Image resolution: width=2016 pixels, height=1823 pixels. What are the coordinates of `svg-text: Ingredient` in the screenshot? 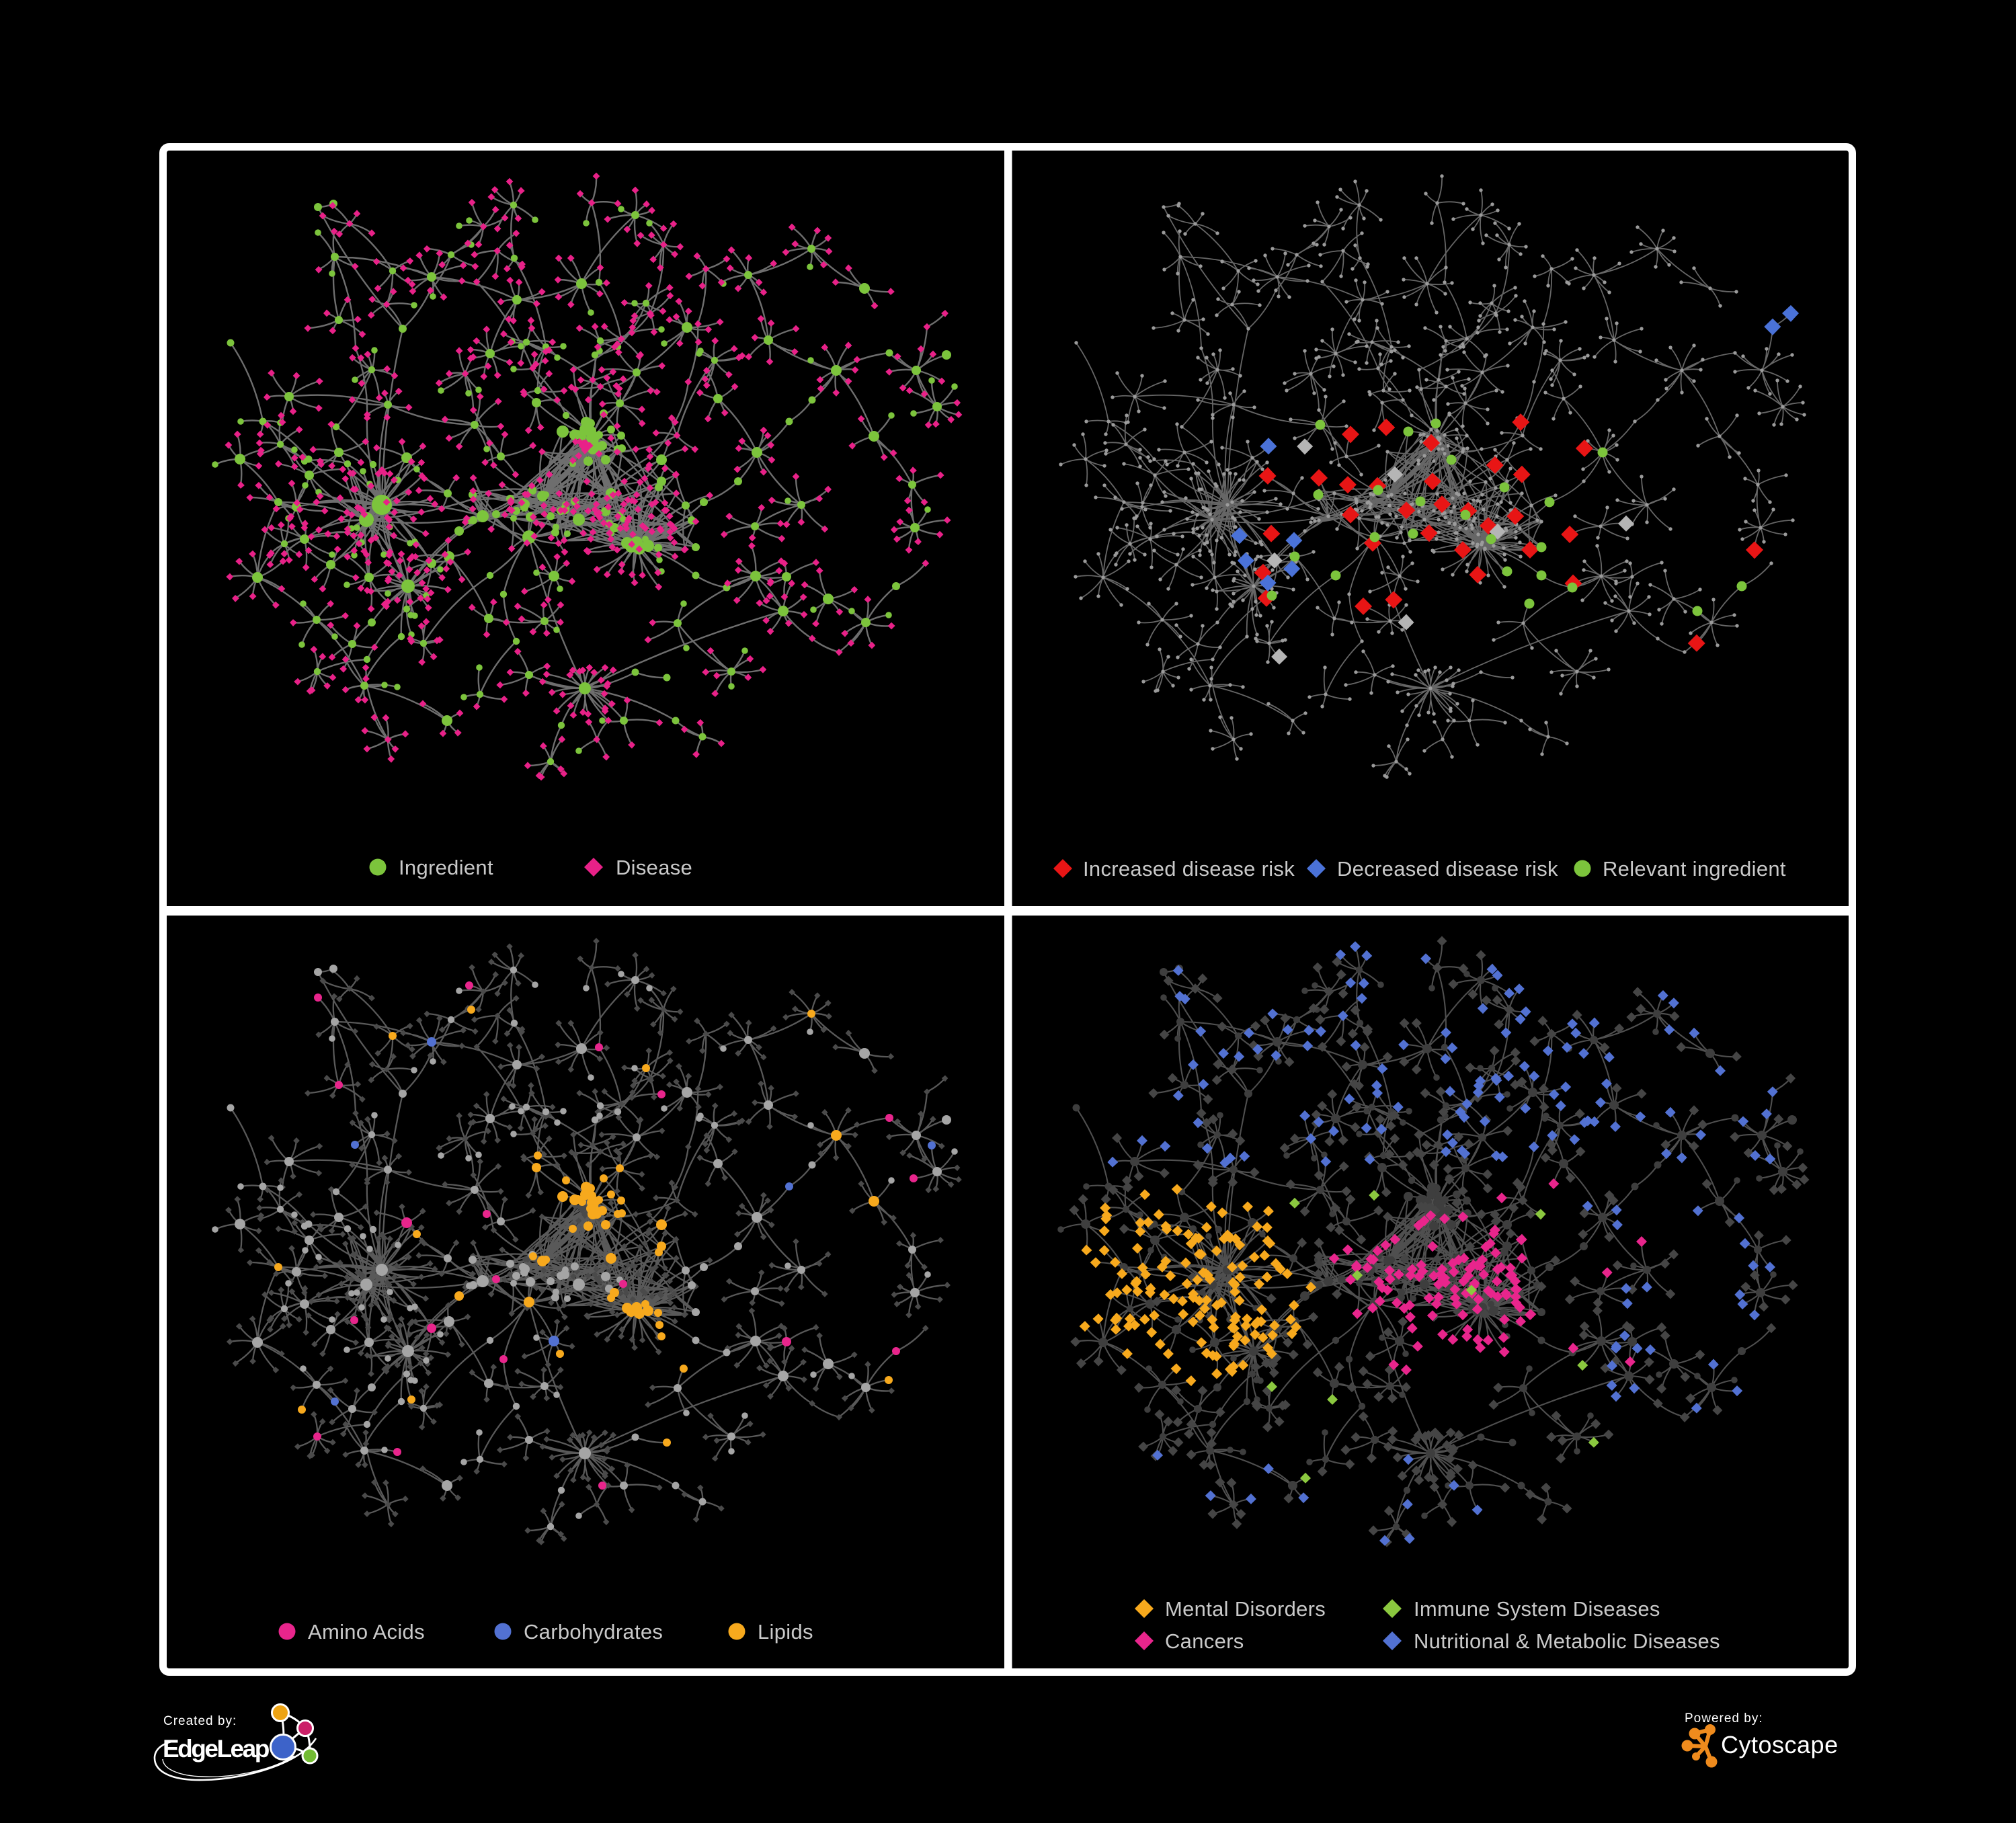 It's located at (446, 868).